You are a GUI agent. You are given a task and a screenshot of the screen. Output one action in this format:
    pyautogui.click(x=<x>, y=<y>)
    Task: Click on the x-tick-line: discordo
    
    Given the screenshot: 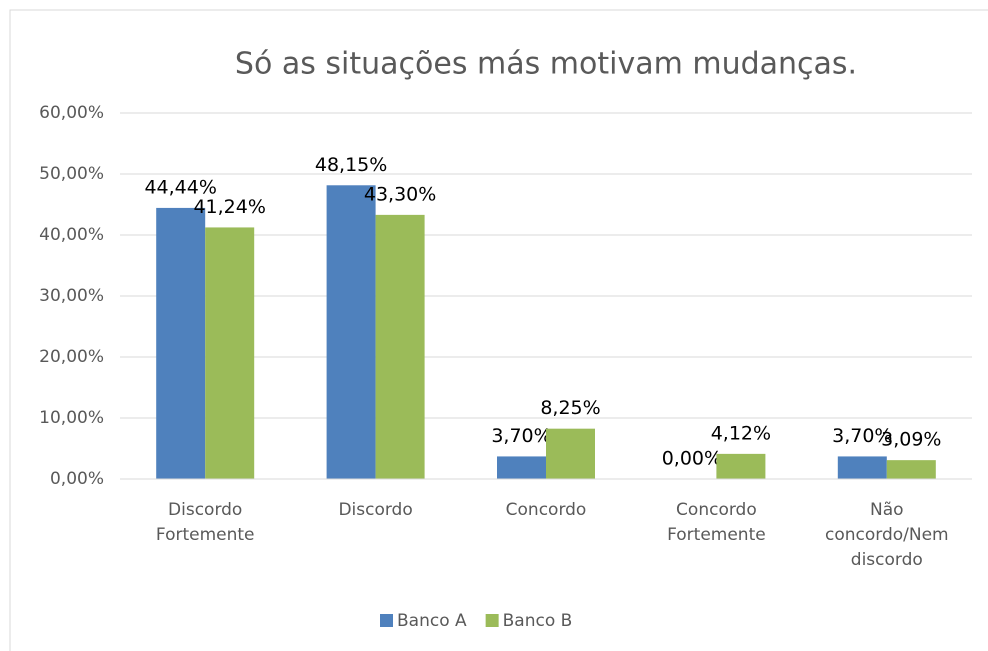 What is the action you would take?
    pyautogui.click(x=887, y=560)
    